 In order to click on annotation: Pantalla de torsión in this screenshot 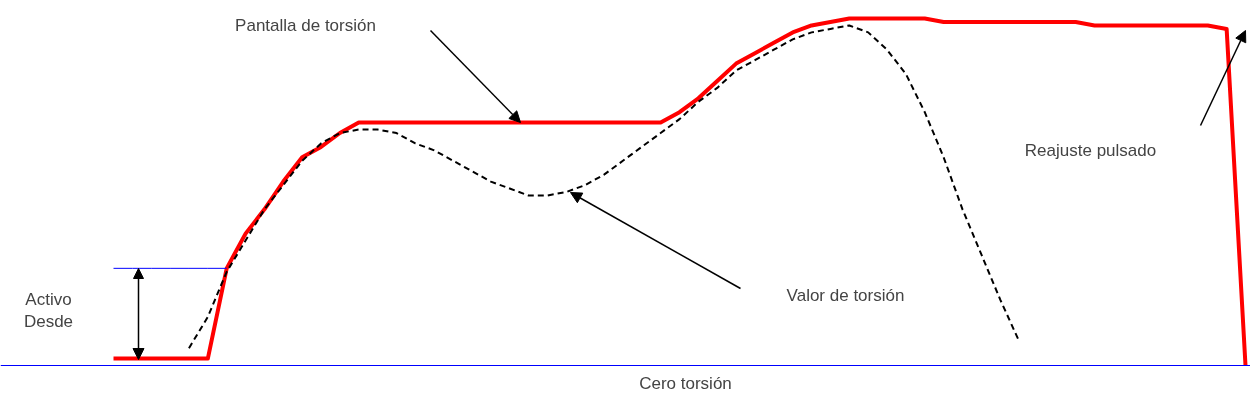, I will do `click(305, 25)`.